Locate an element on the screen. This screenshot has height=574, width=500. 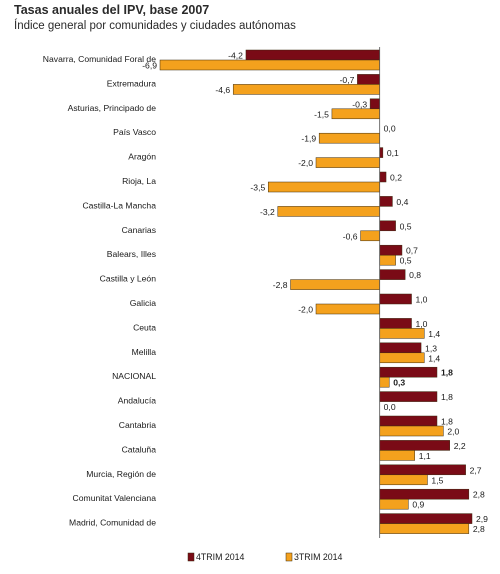
value-label-3trim: 0,5 is located at coordinates (406, 261).